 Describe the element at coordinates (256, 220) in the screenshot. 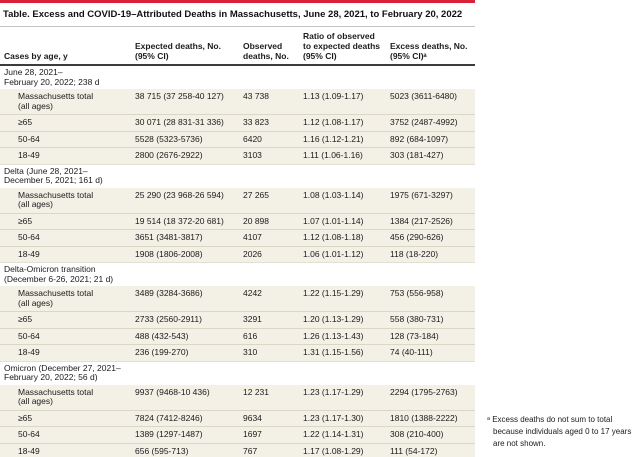

I see `table-cell: 20 898` at that location.